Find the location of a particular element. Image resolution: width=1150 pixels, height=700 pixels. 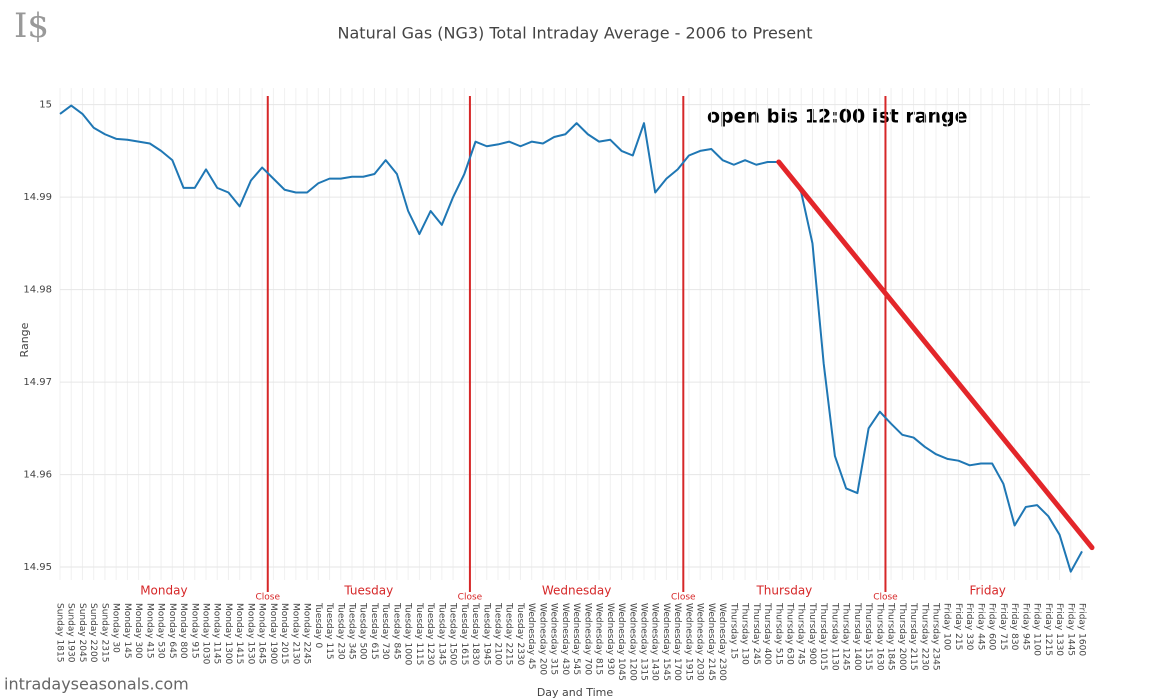

x-tick-label: Wednesday 315 is located at coordinates (554, 639).